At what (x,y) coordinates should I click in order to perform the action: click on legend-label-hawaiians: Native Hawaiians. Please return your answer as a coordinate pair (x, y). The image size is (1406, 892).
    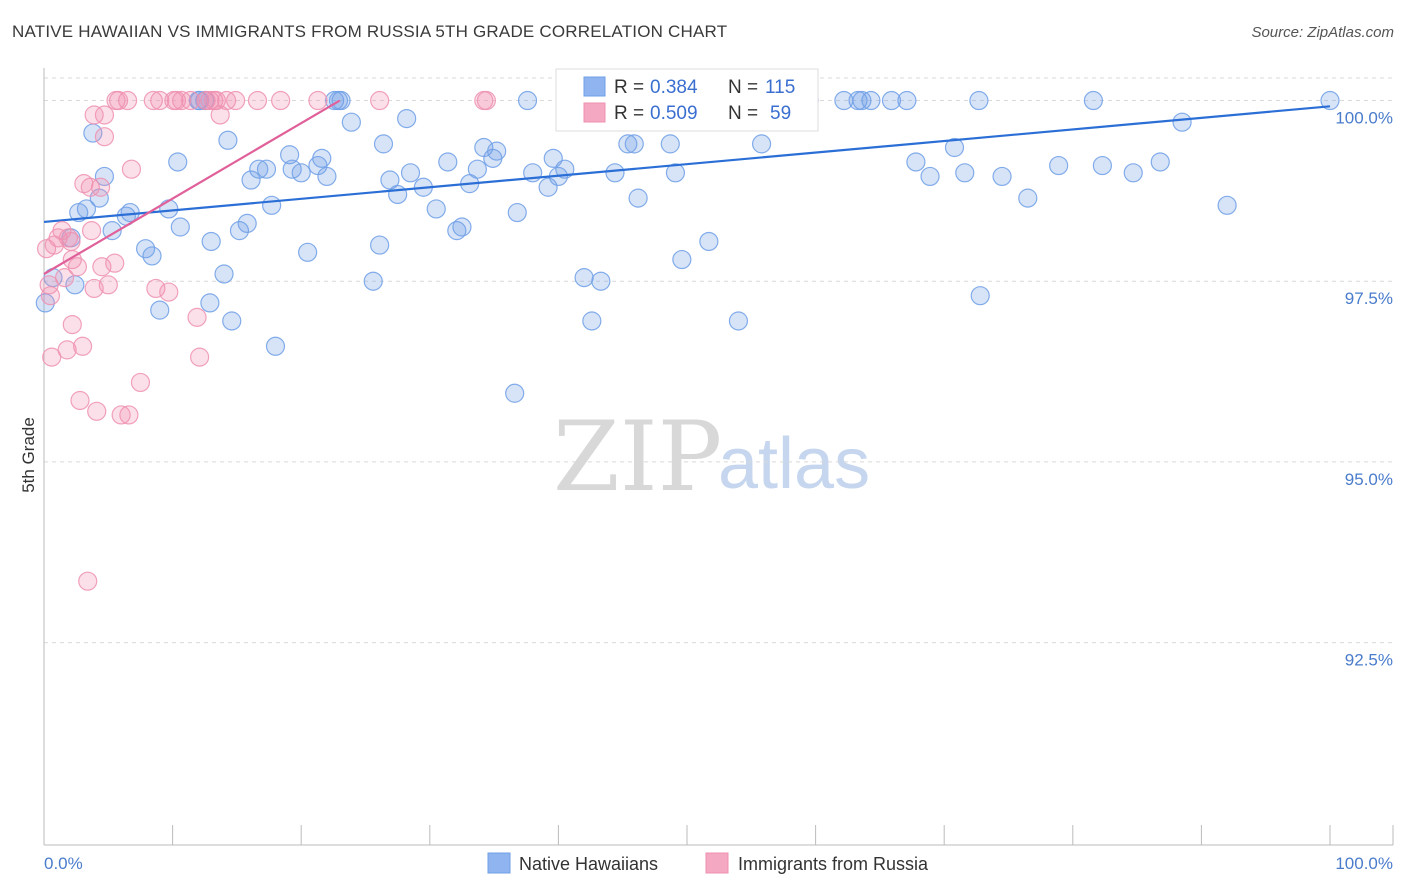
    Looking at the image, I should click on (588, 864).